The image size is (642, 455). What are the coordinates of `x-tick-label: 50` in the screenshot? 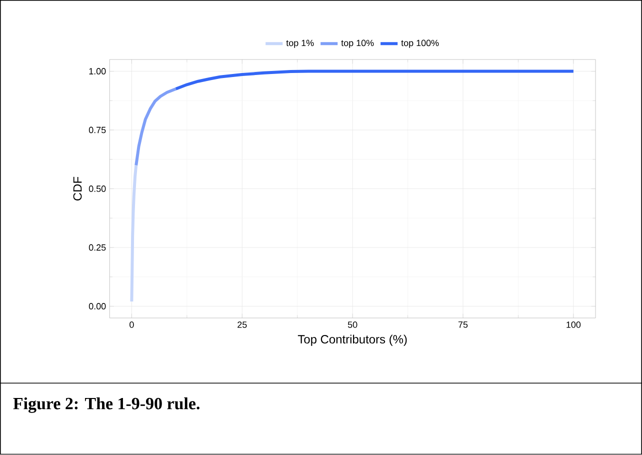 It's located at (353, 325).